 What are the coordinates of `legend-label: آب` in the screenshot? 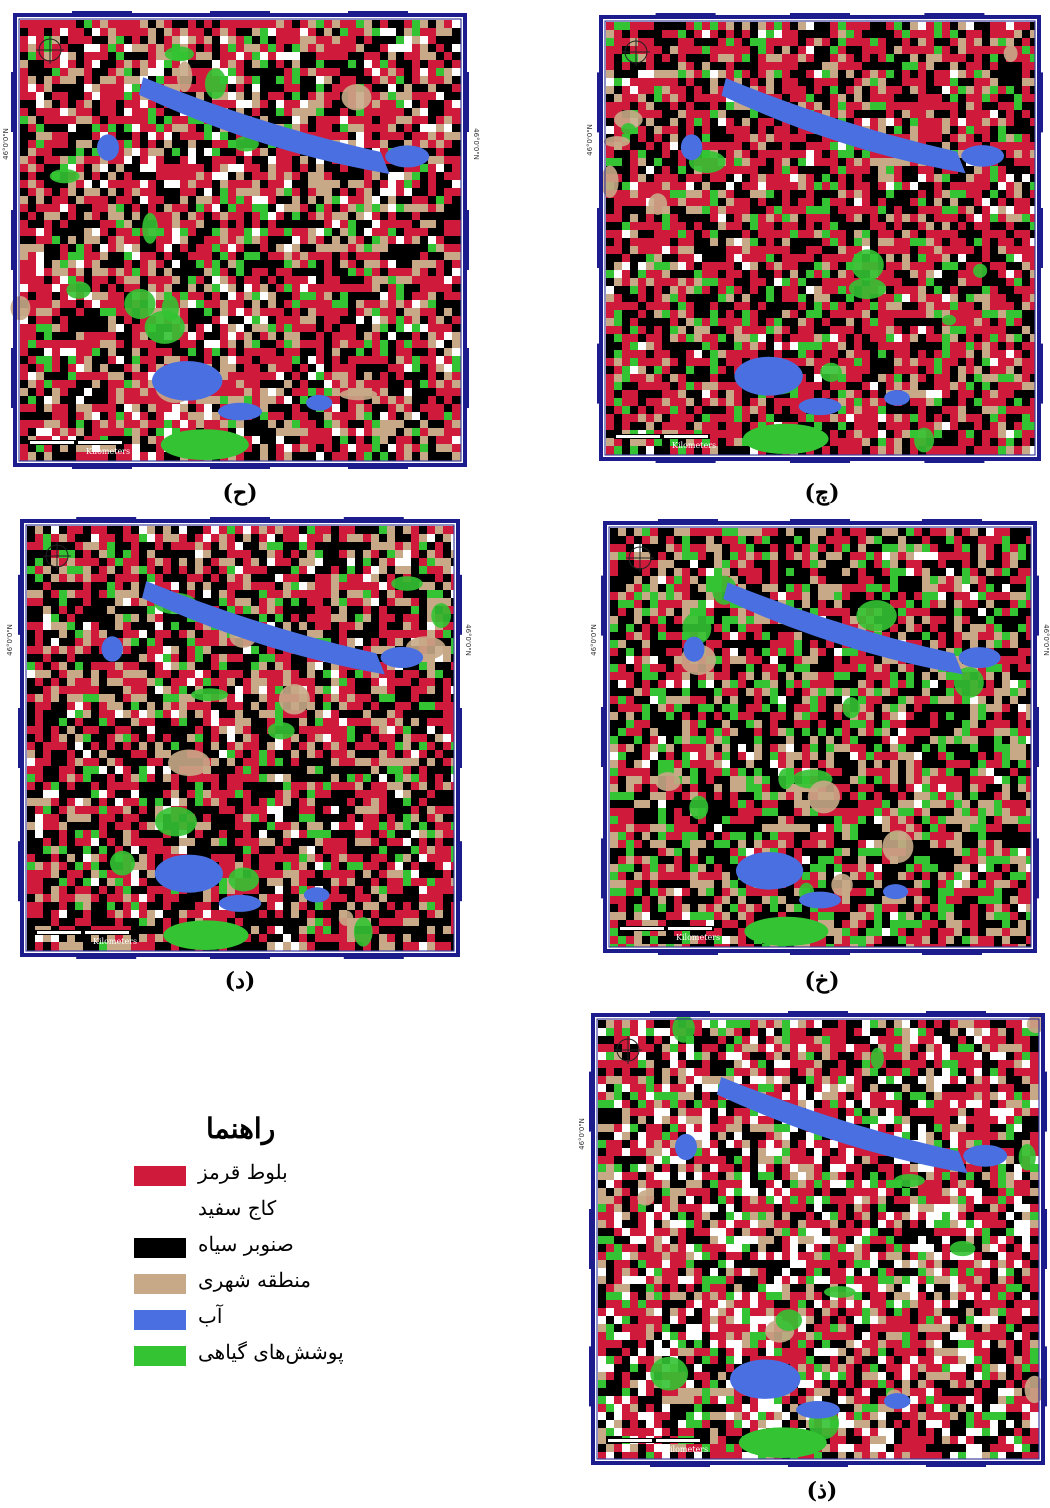 It's located at (210, 1316).